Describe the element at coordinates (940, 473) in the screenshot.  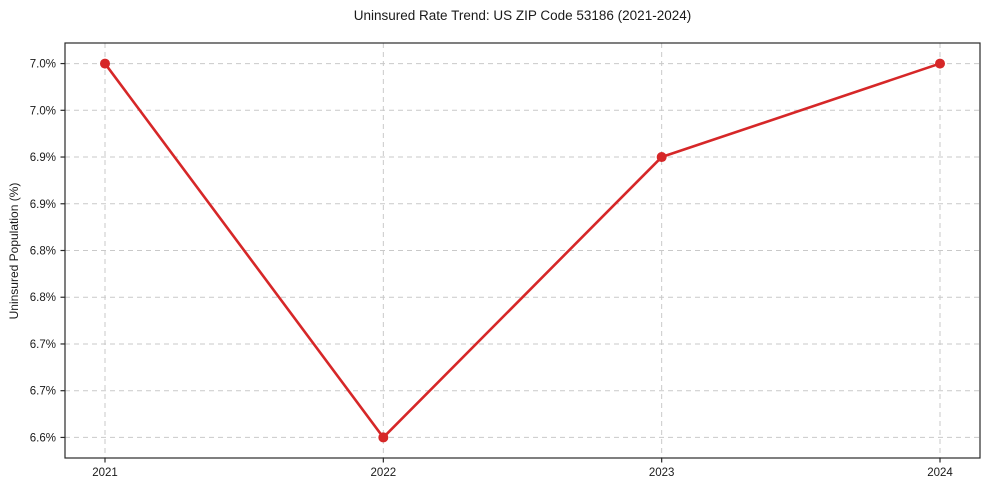
I see `x-tick-label: 2024` at that location.